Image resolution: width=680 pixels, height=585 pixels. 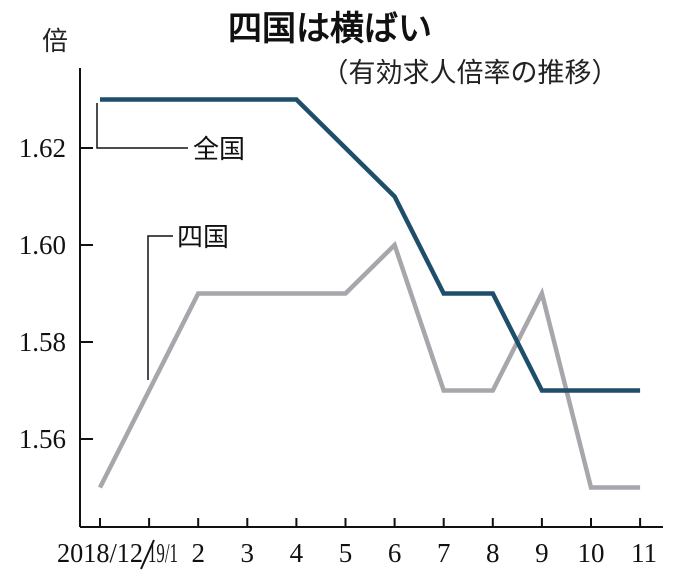 What do you see at coordinates (644, 553) in the screenshot?
I see `x-tick-label: 11` at bounding box center [644, 553].